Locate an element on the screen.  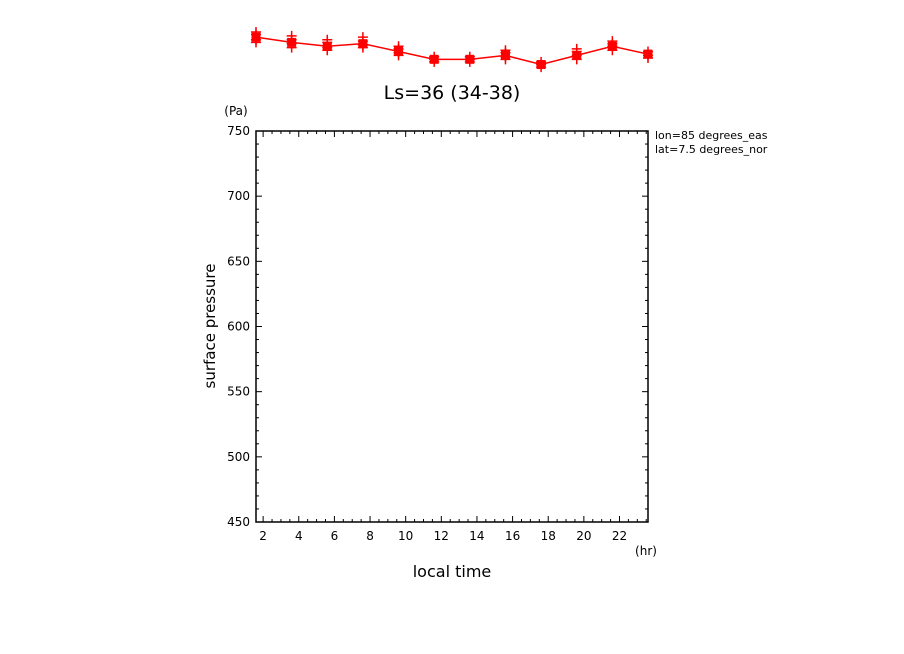
x-tick-label: 14 is located at coordinates (476, 536).